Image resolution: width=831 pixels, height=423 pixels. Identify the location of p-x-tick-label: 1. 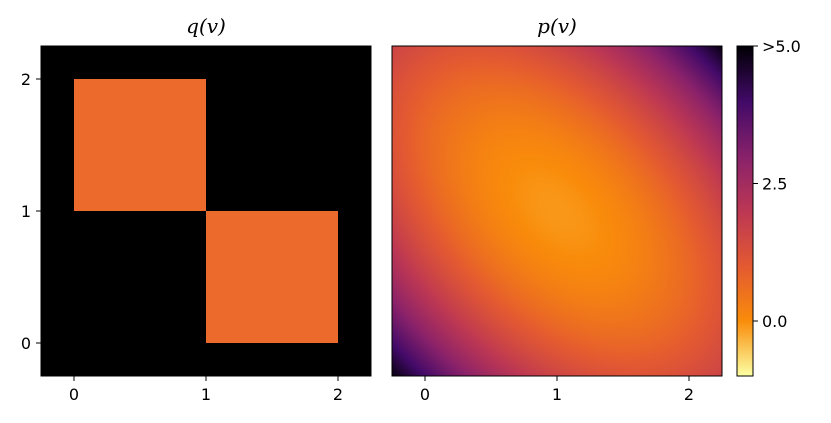
(557, 394).